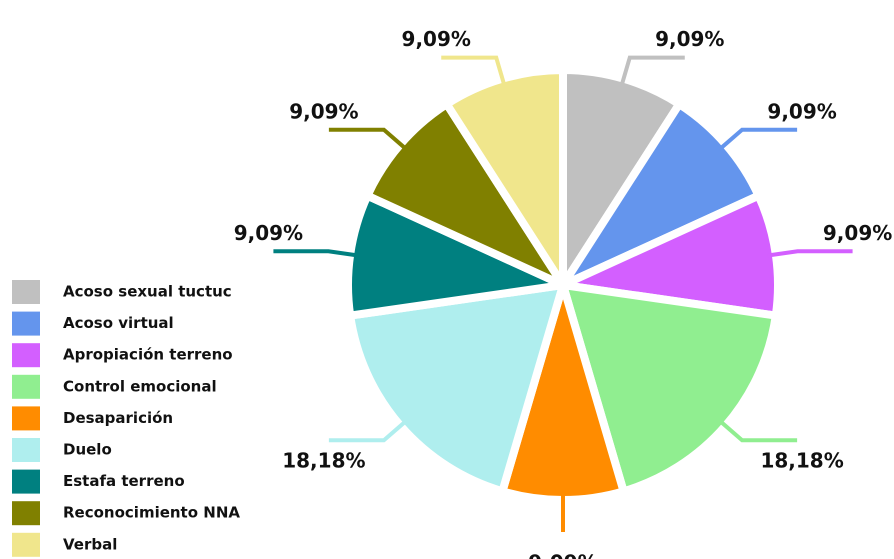 This screenshot has width=894, height=559. Describe the element at coordinates (87, 450) in the screenshot. I see `legend-label: Duelo` at that location.